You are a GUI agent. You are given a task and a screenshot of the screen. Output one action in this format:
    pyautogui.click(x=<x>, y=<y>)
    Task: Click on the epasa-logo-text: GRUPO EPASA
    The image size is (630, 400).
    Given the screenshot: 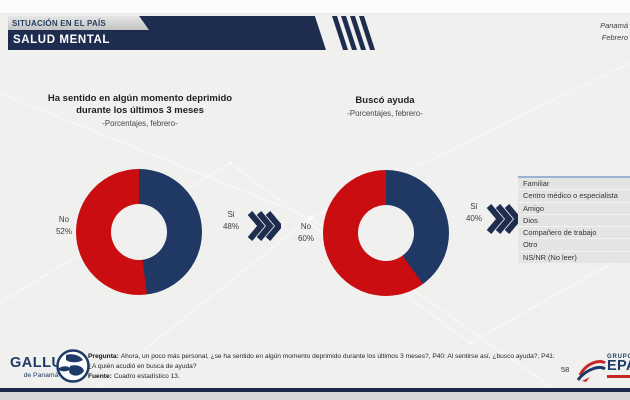 What is the action you would take?
    pyautogui.click(x=618, y=366)
    